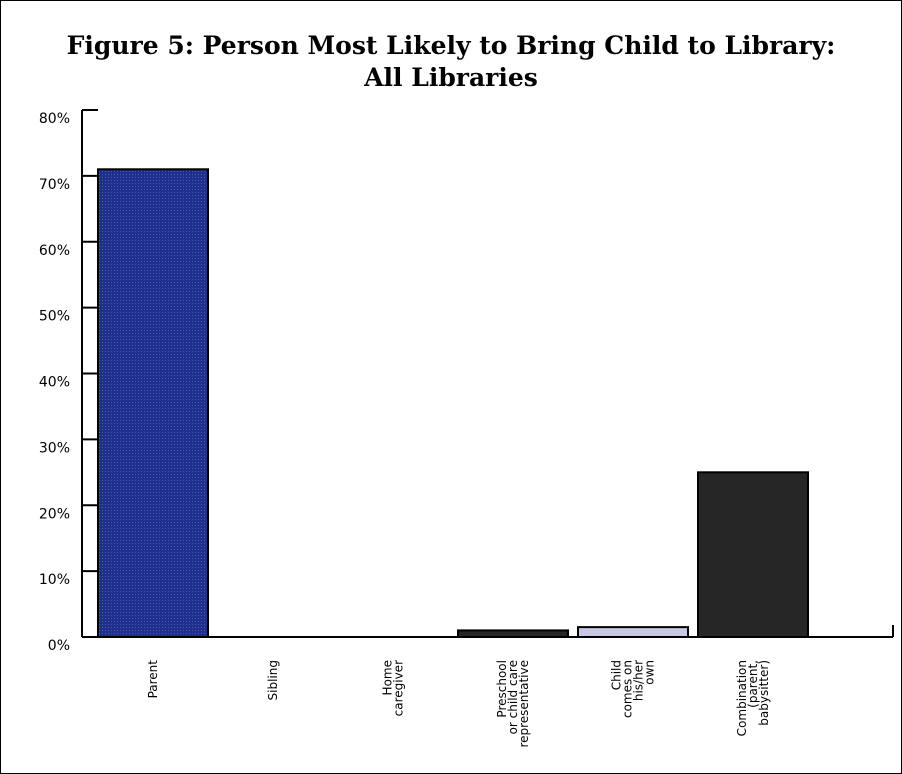 This screenshot has width=902, height=774. I want to click on x-category-label-line: Sibling, so click(273, 680).